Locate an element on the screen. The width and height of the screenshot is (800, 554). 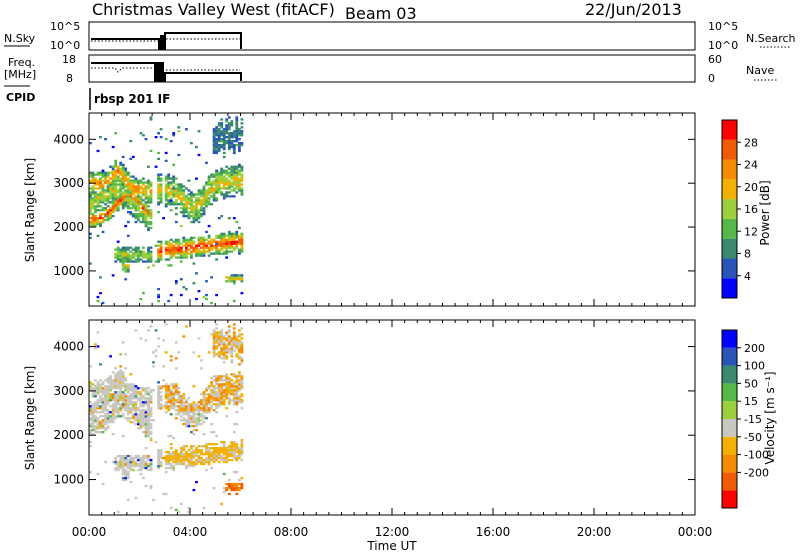
velocity-colorbar-label: Velocity [m s⁻¹] is located at coordinates (770, 417).